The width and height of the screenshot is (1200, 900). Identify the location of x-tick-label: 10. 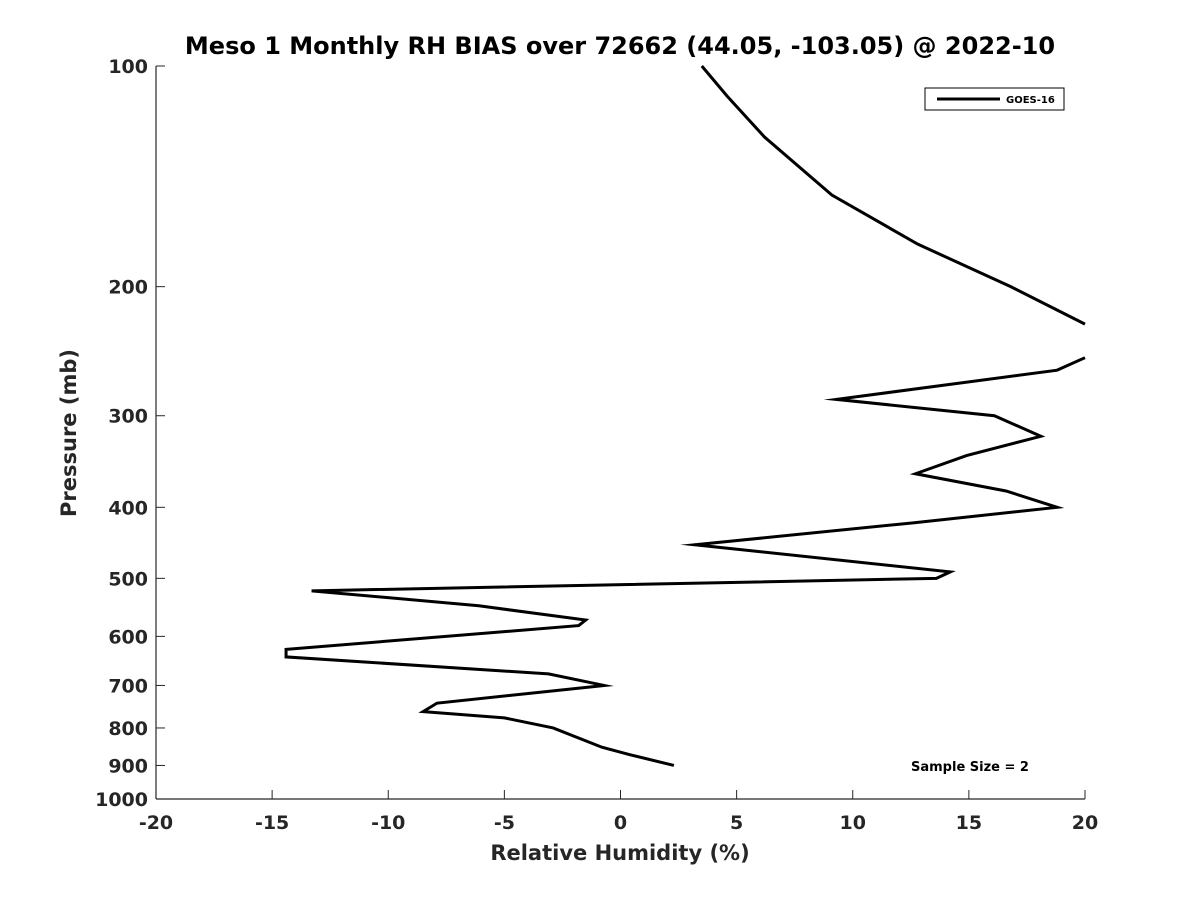
(853, 823).